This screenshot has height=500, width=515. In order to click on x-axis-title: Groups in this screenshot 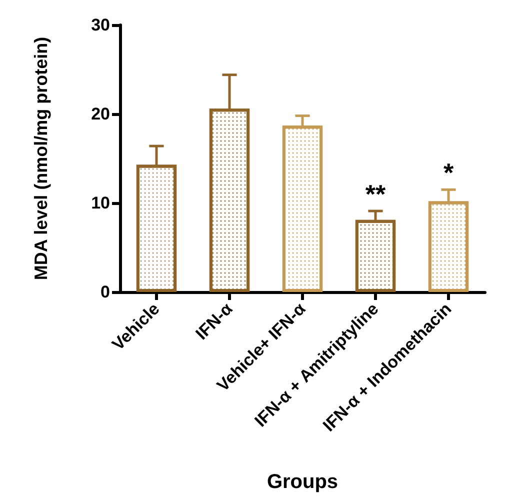, I will do `click(302, 482)`.